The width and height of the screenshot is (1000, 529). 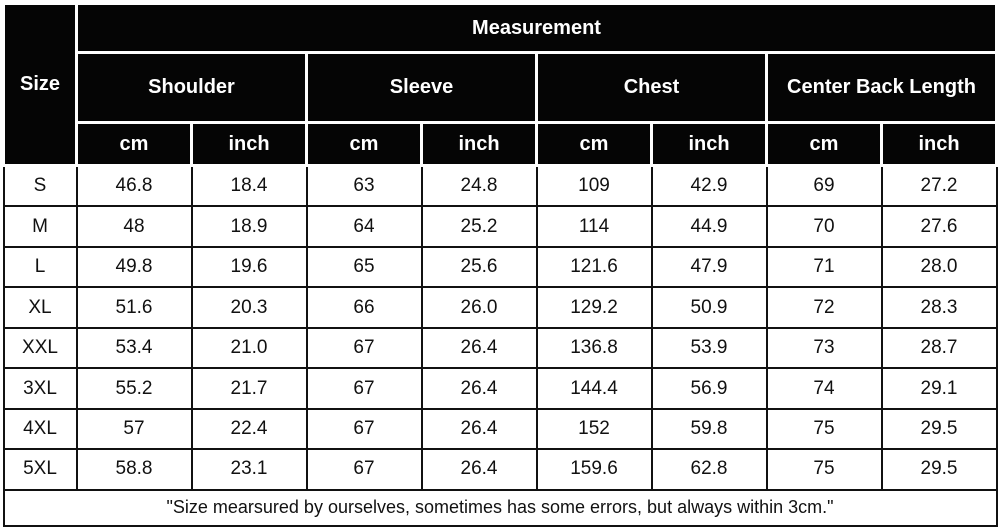 What do you see at coordinates (709, 186) in the screenshot?
I see `value-cell: 42.9` at bounding box center [709, 186].